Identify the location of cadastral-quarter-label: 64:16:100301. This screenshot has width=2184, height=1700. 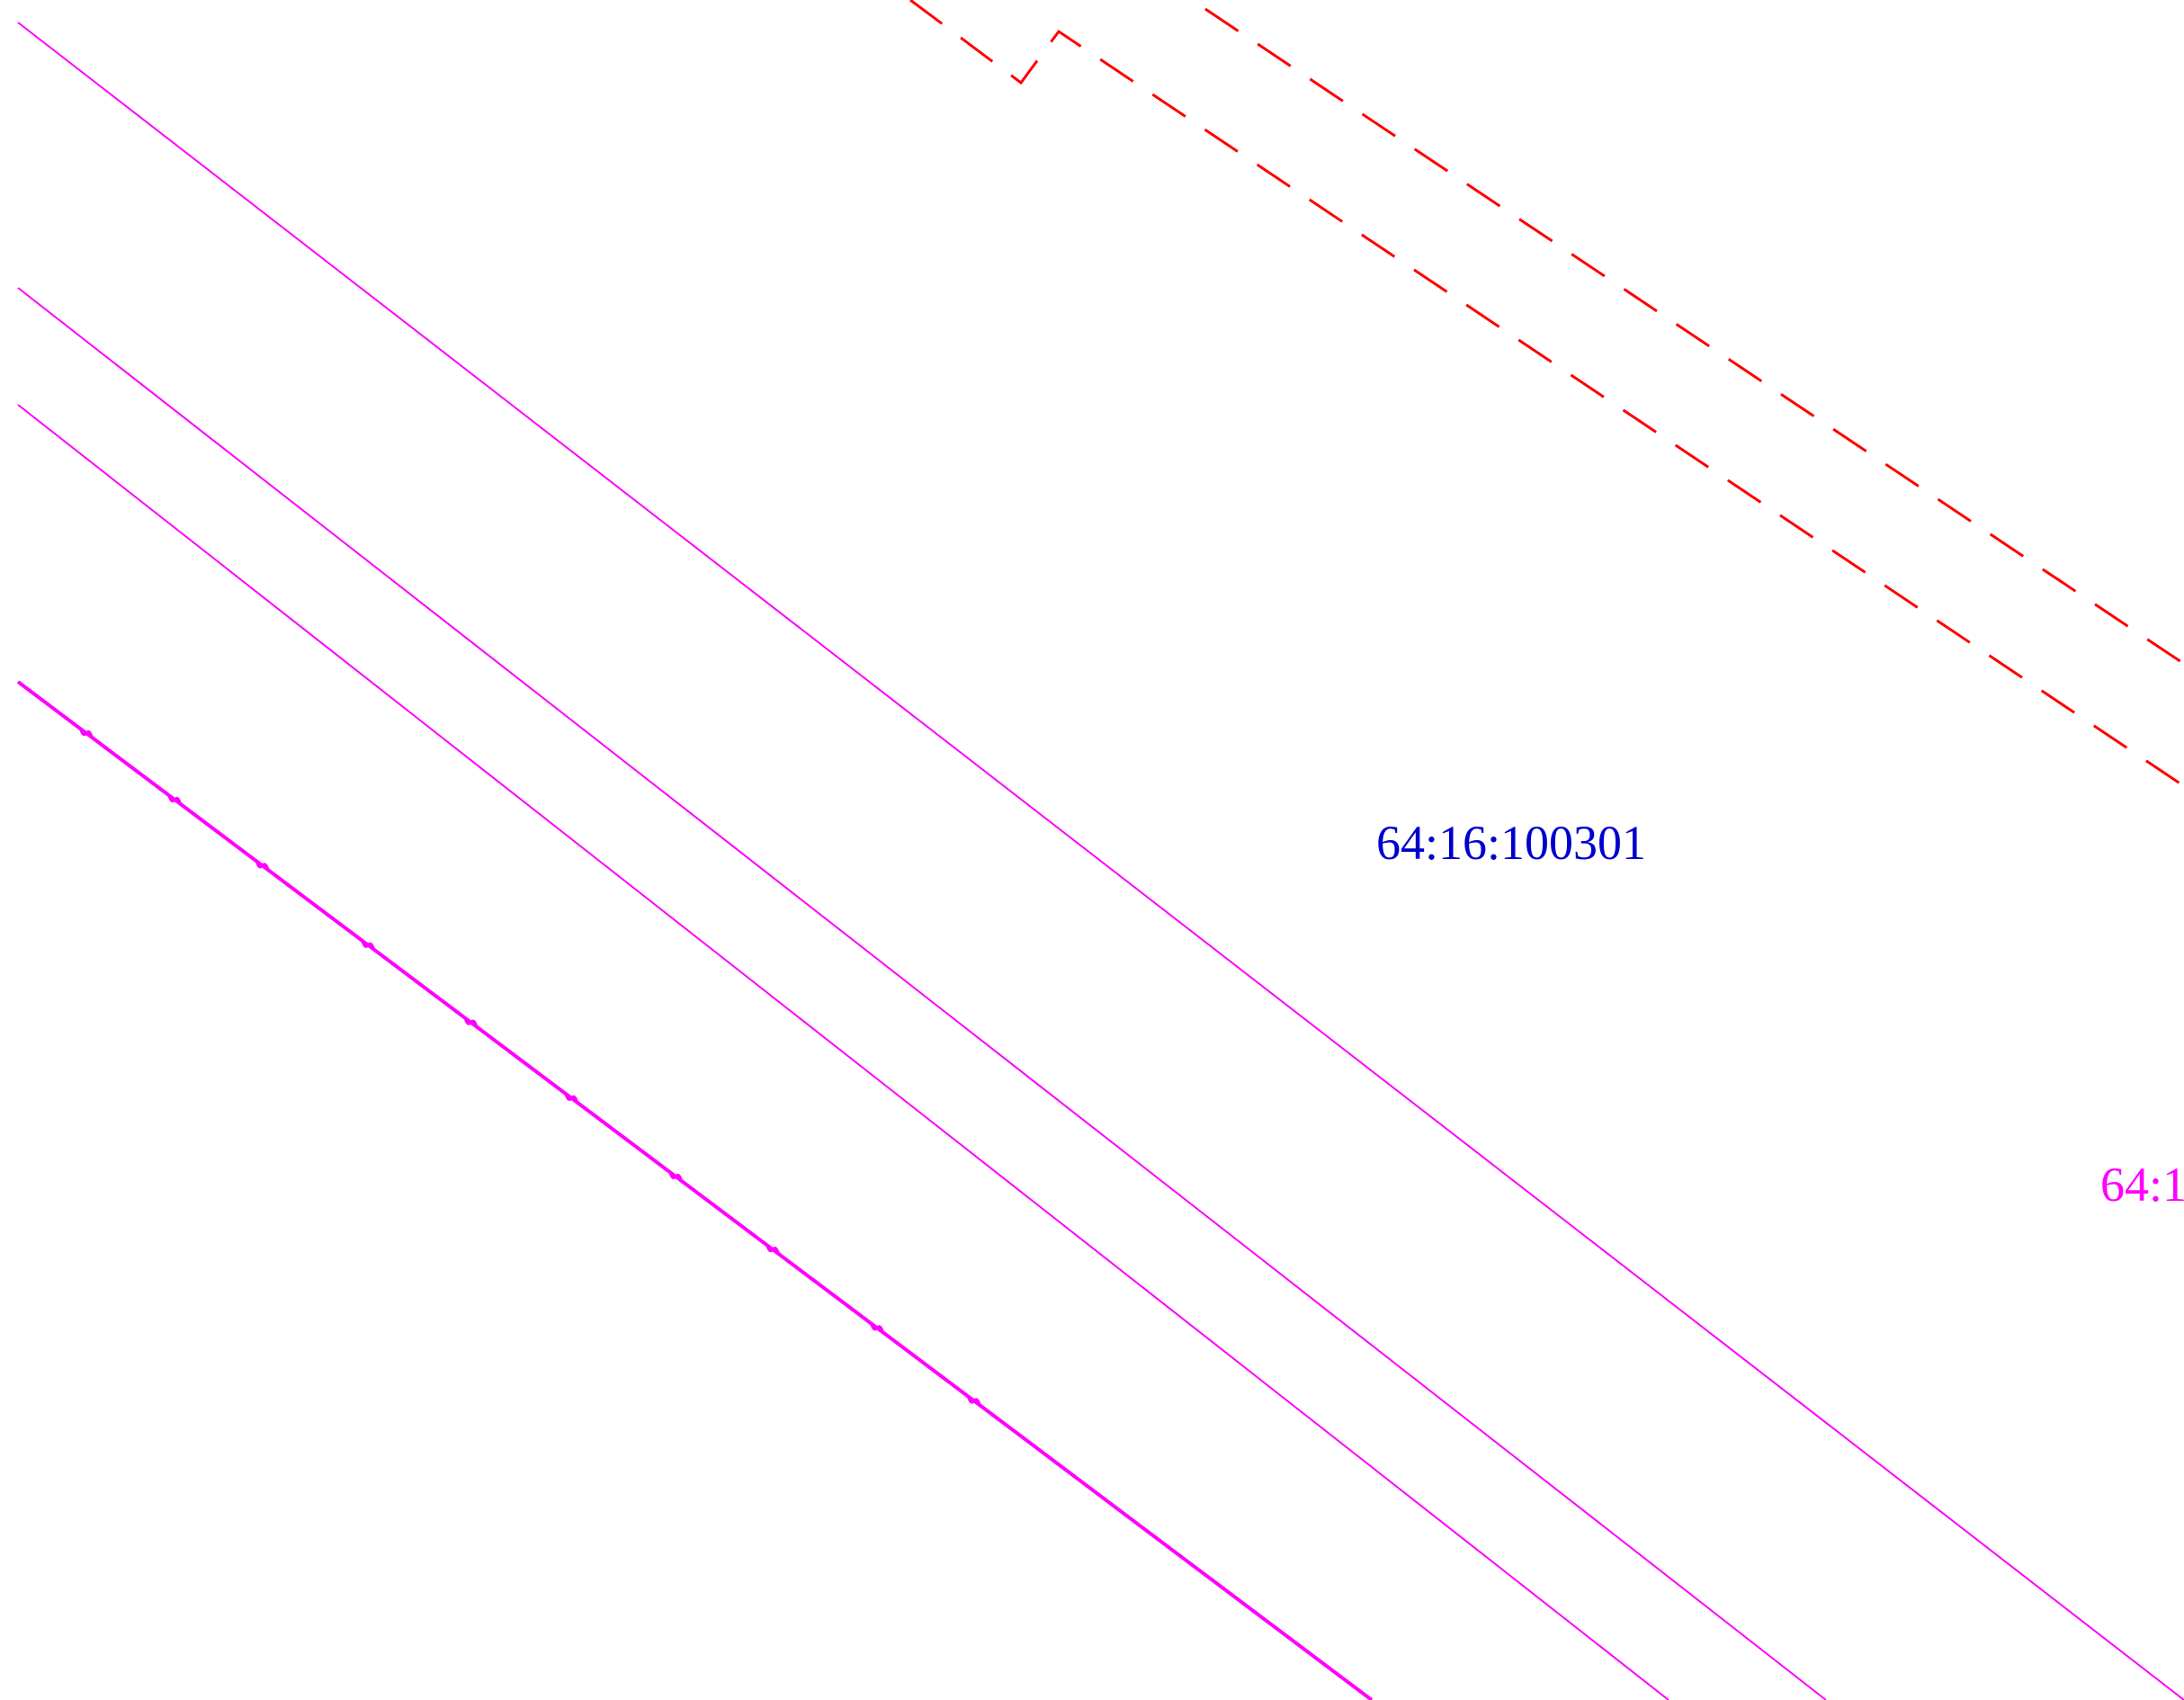
(1511, 843).